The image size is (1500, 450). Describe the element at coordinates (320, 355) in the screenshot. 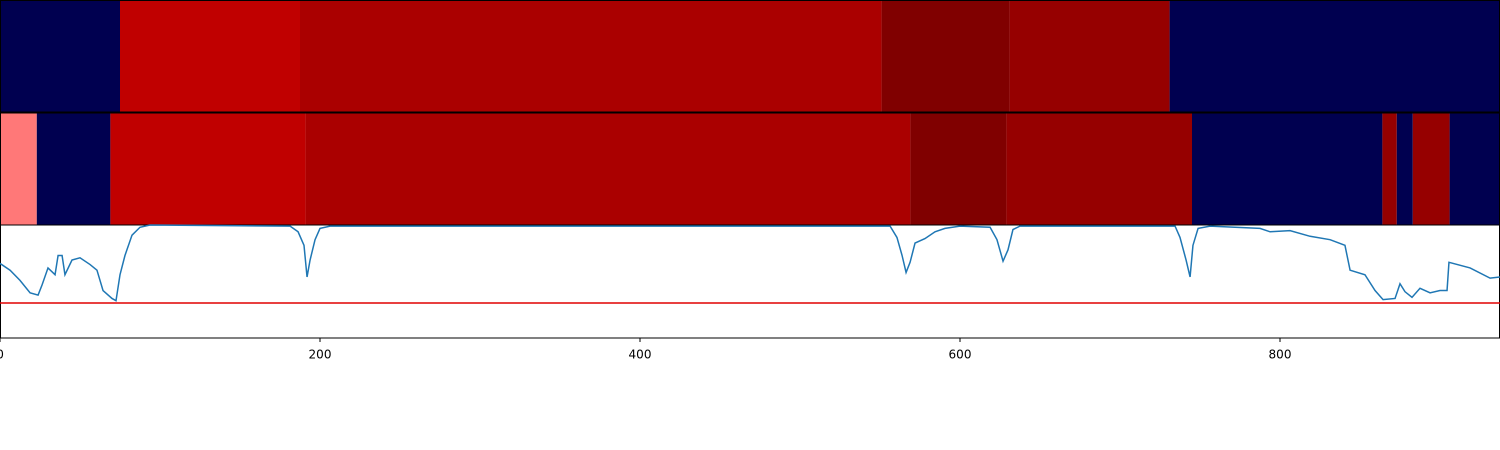

I see `x-tick-label: 200` at that location.